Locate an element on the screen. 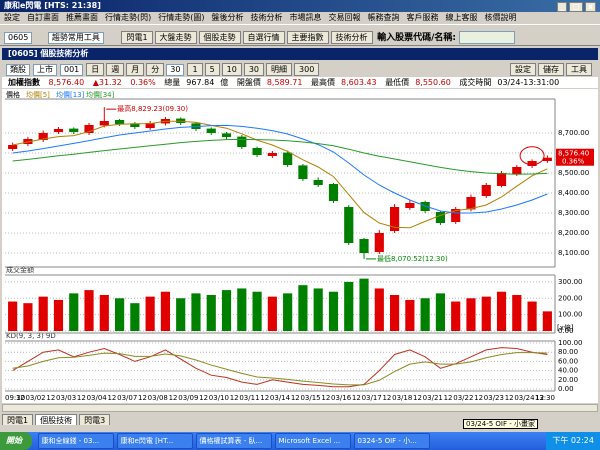 This screenshot has height=450, width=600. action-button: 工具 is located at coordinates (579, 69).